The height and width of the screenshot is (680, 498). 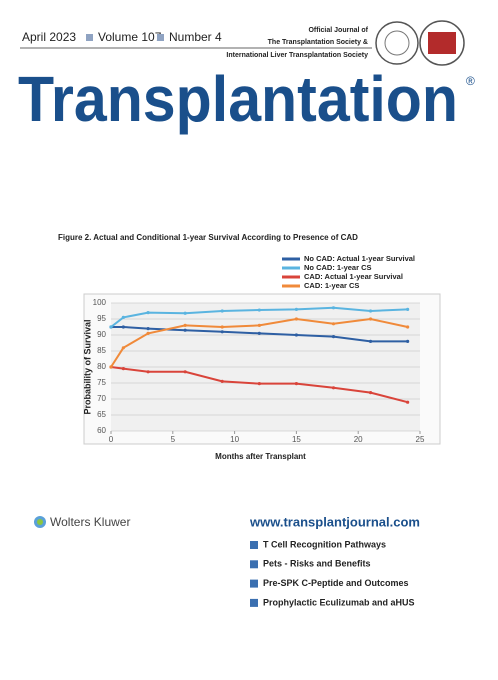 I want to click on article-title: Pre-SPK C-Peptide and Outcomes, so click(x=336, y=583).